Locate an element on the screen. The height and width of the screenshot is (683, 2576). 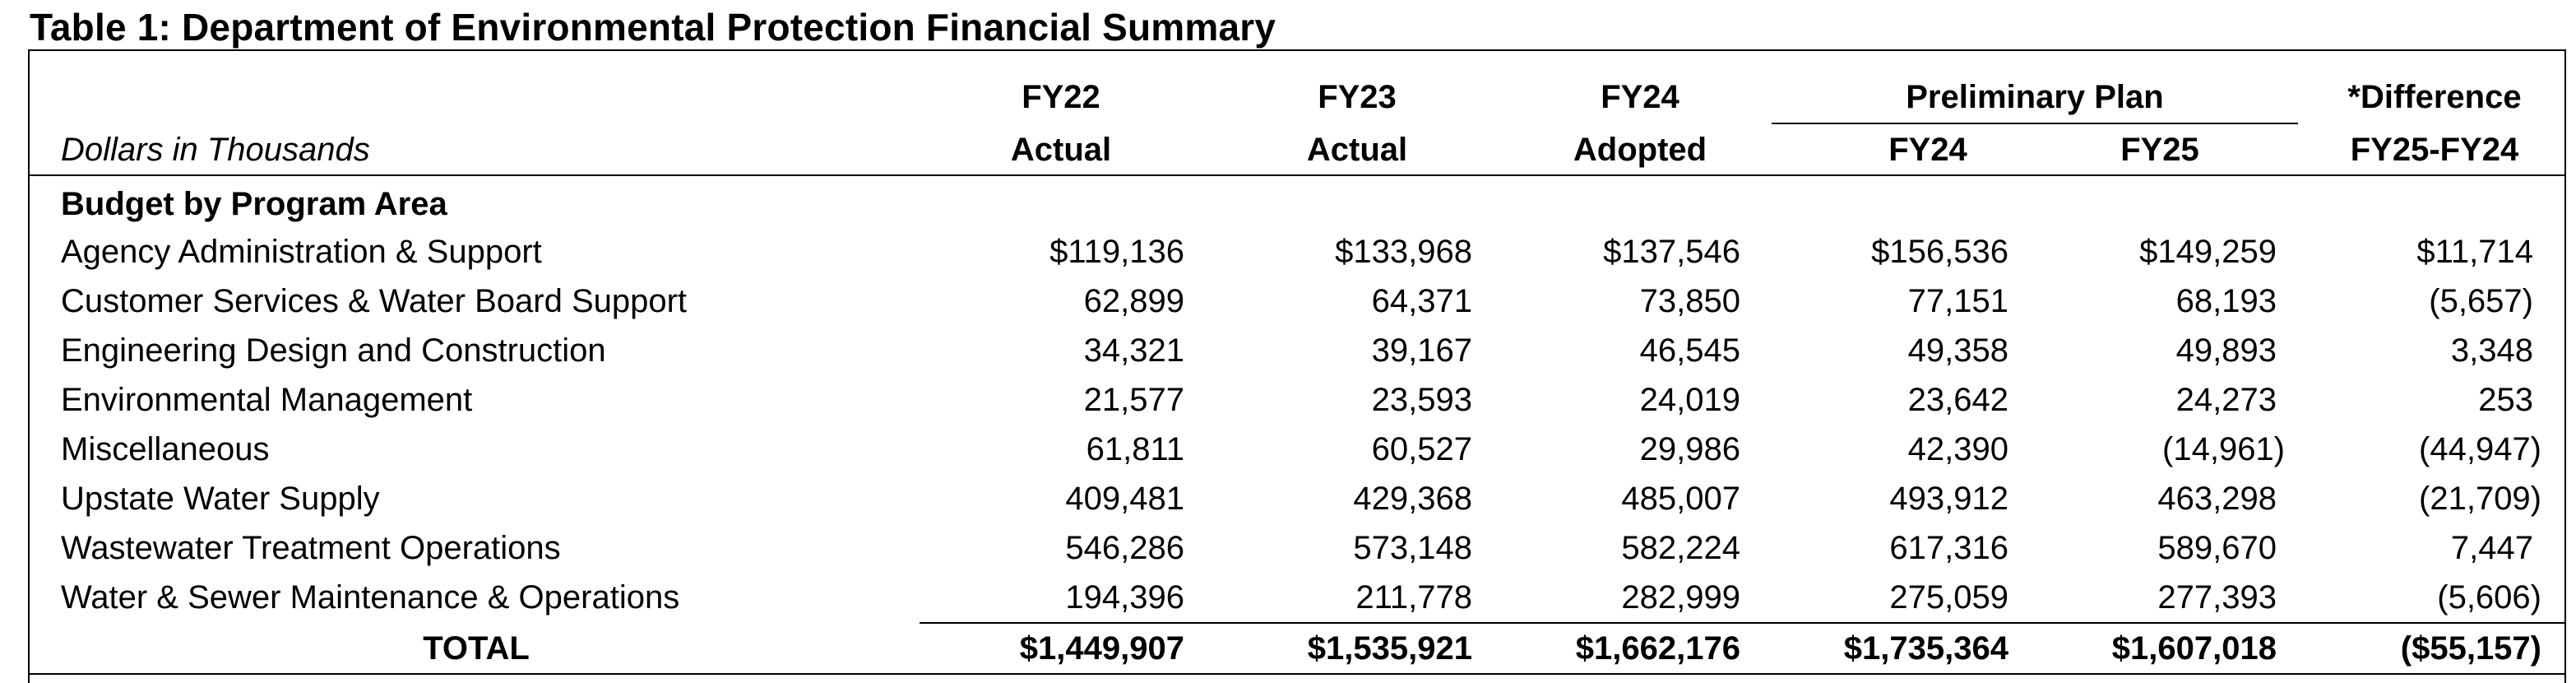
prelim-fy24-value: 493,912 is located at coordinates (1949, 499).